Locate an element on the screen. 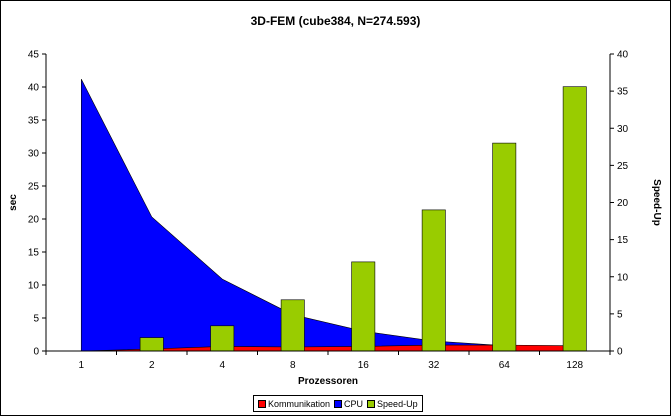 This screenshot has width=671, height=416. legend-label-kommunikation: Kommunikation is located at coordinates (299, 403).